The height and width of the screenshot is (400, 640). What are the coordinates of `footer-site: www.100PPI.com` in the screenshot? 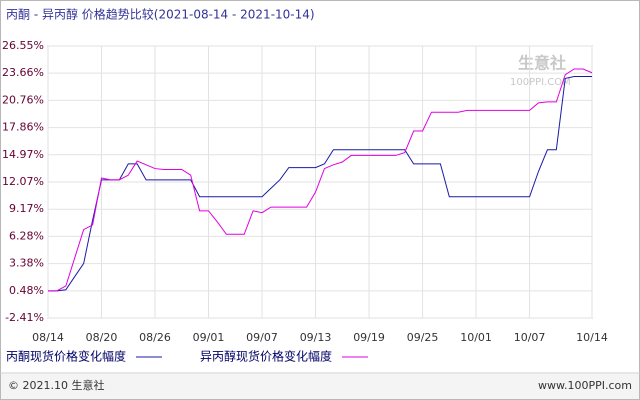 It's located at (585, 385).